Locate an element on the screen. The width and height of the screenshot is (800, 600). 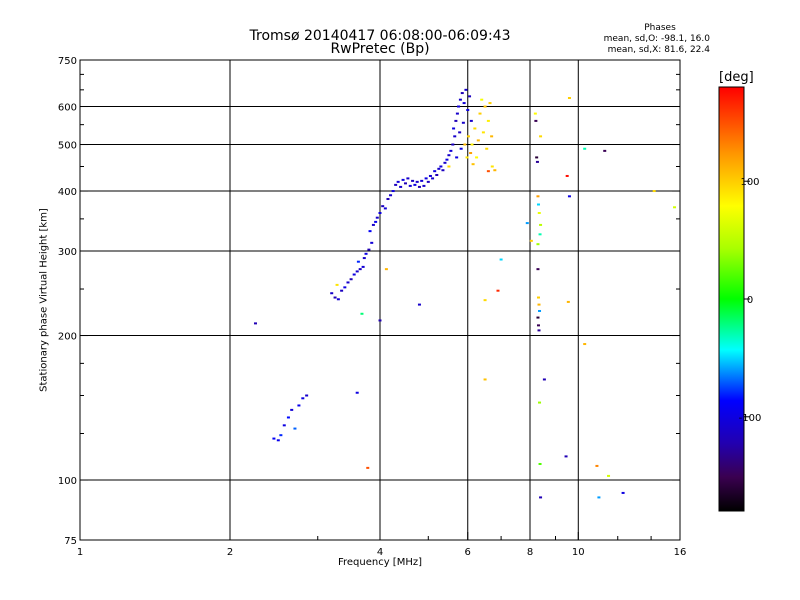
y-tick-label: 600 is located at coordinates (67, 108).